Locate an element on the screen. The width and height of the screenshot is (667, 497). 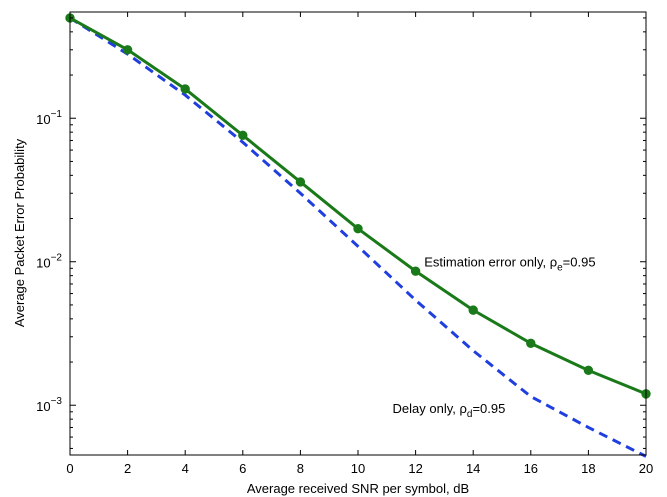
x-axis-title: Average received SNR per symbol, dB is located at coordinates (358, 488).